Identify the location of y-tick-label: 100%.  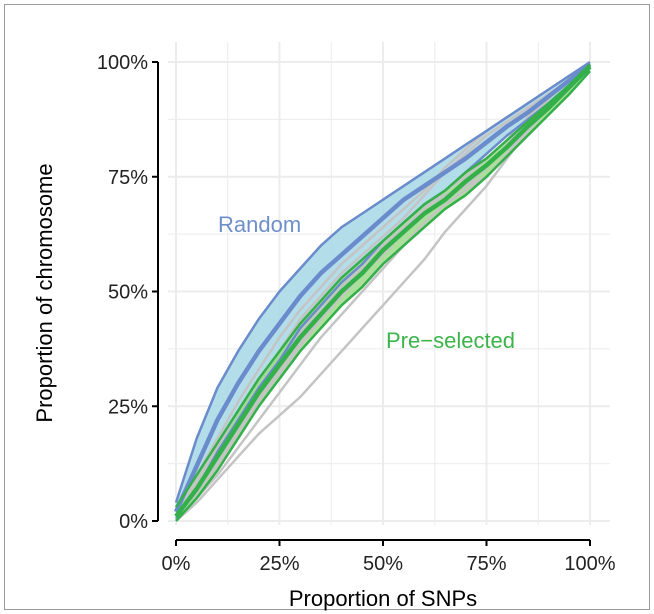
(122, 63).